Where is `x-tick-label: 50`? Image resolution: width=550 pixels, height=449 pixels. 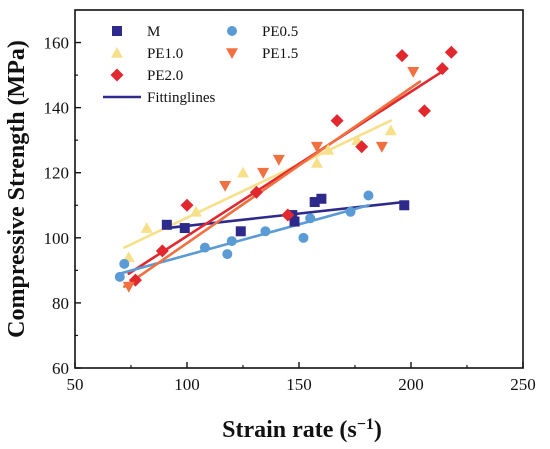 x-tick-label: 50 is located at coordinates (75, 384).